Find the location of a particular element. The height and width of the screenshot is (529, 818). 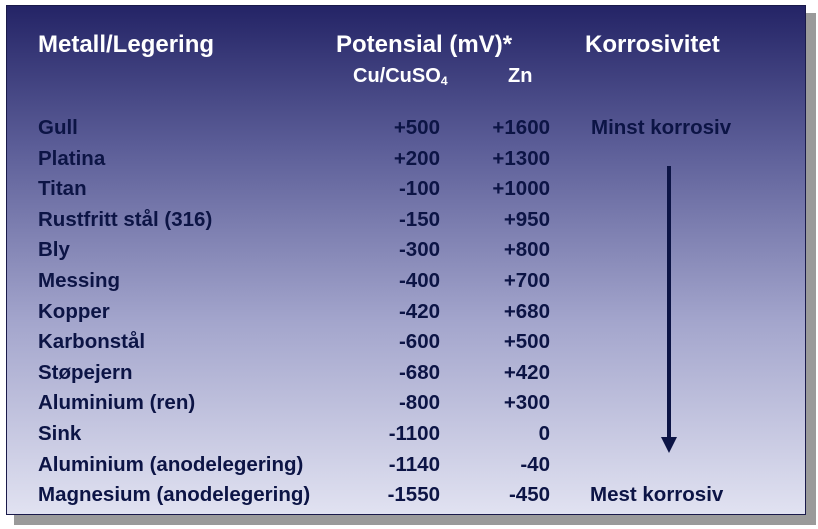

metal-name: Sink is located at coordinates (60, 433).